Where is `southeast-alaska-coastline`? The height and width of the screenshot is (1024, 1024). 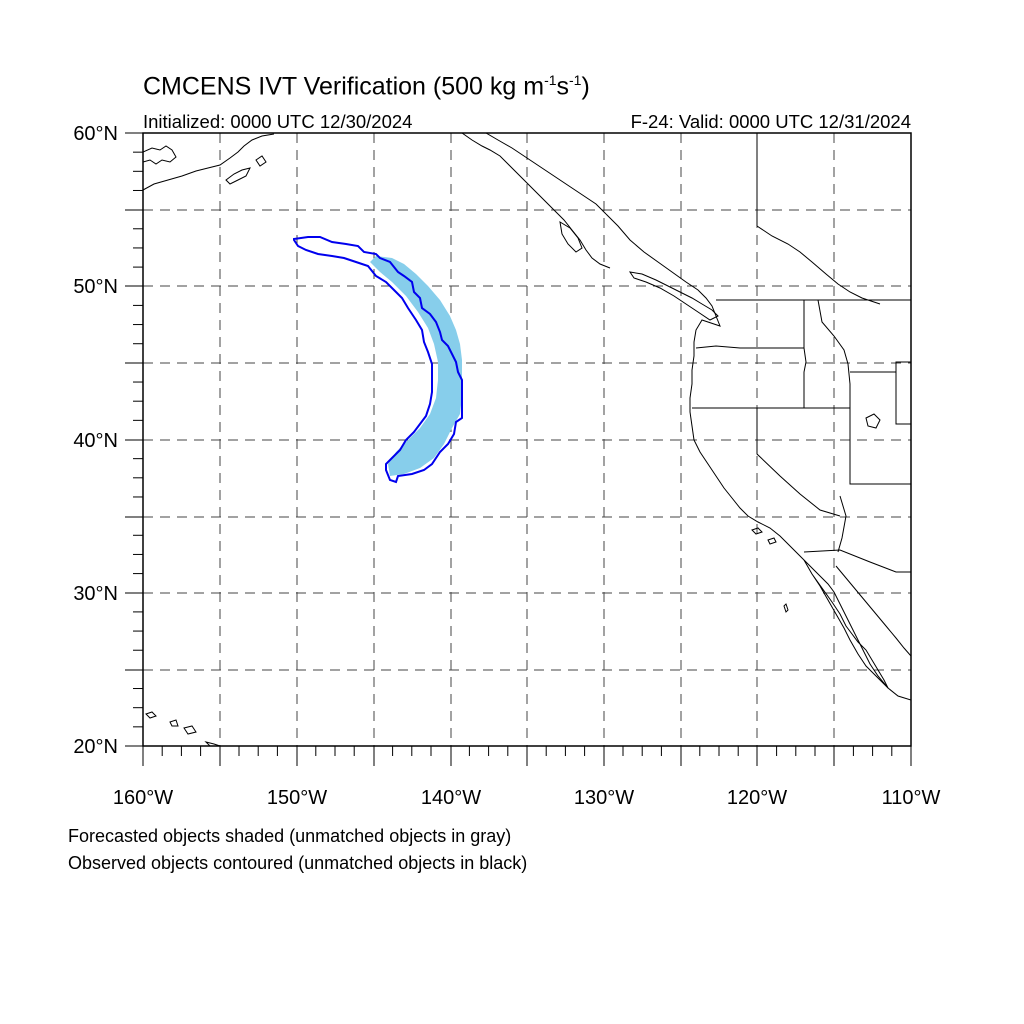
southeast-alaska-coastline is located at coordinates (536, 201).